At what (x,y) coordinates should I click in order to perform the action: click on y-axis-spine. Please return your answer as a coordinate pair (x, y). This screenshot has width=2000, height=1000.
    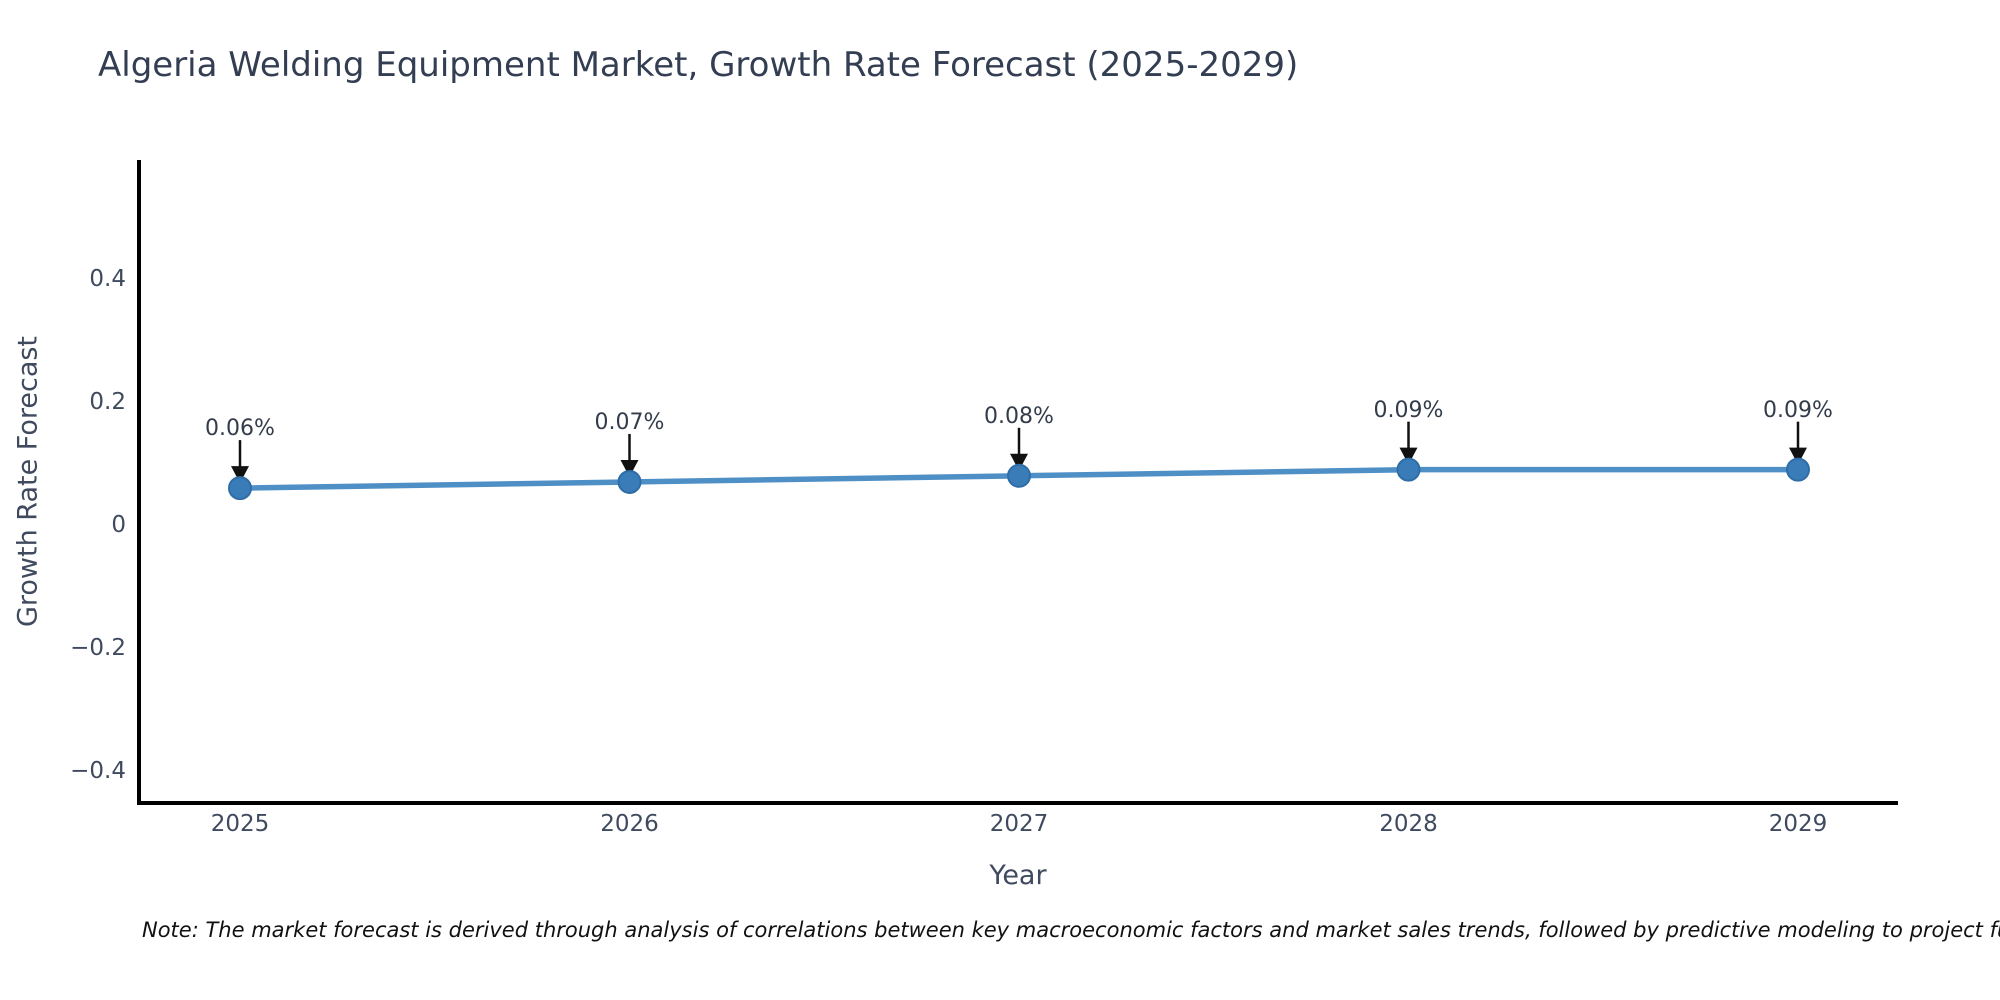
    Looking at the image, I should click on (139, 482).